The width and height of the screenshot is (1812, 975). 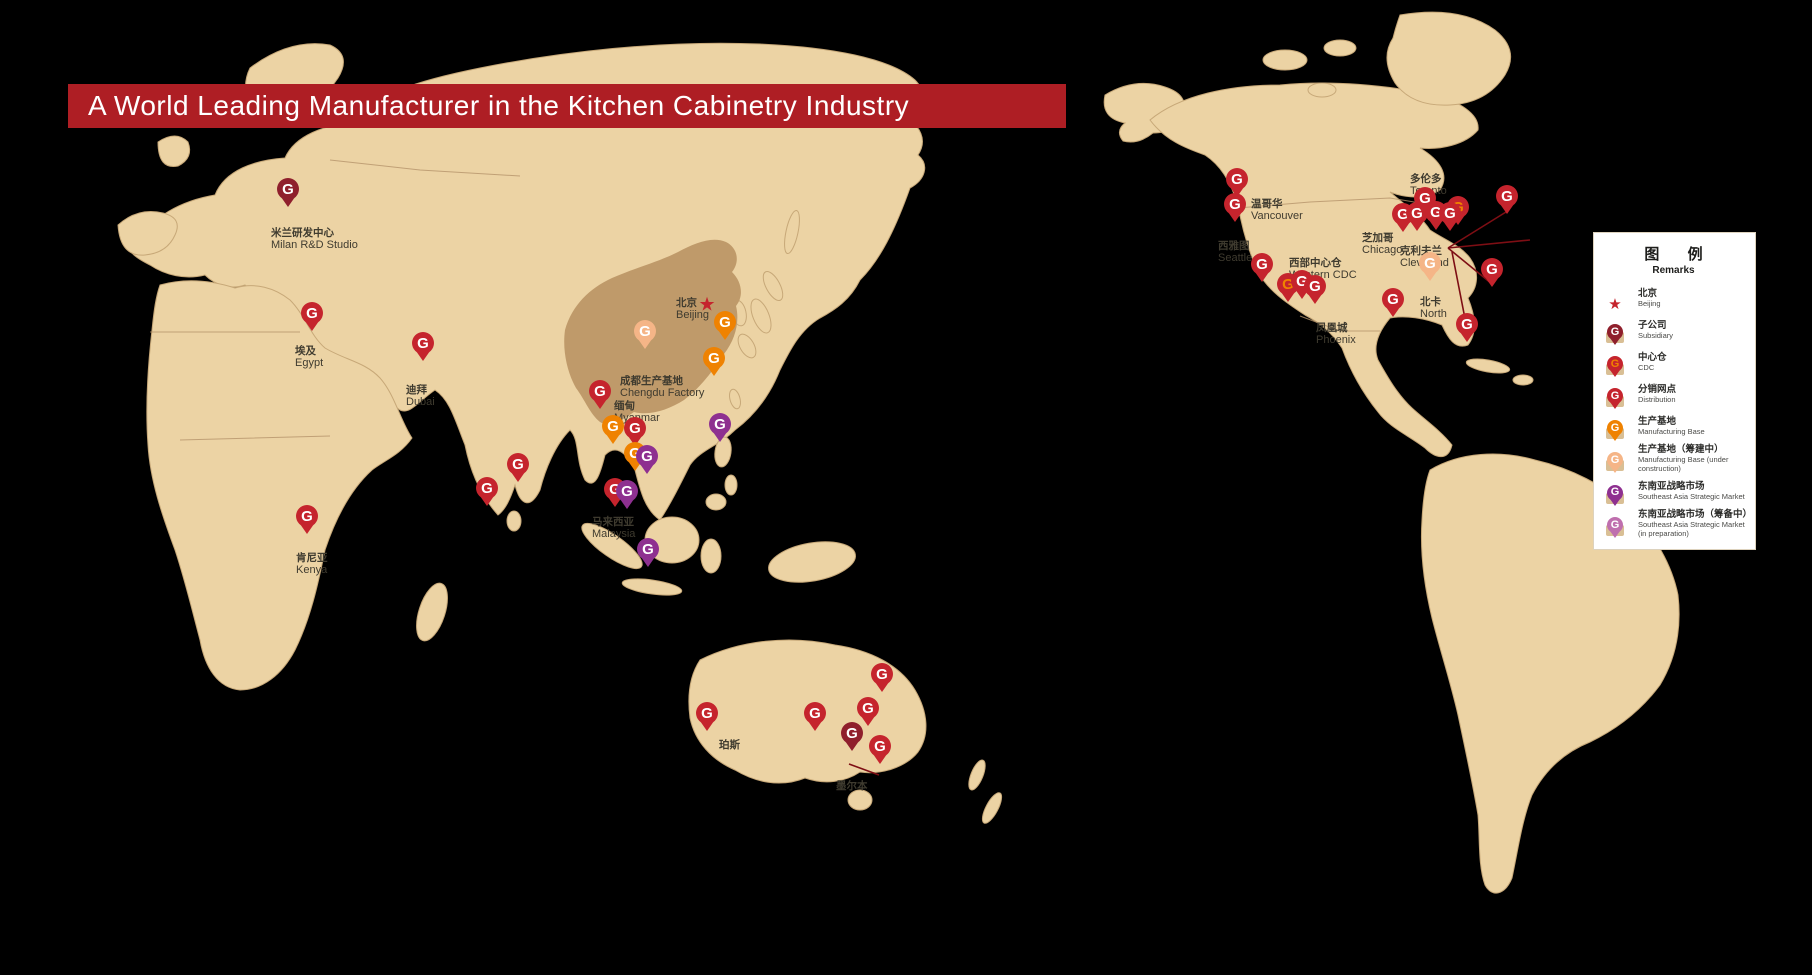 What do you see at coordinates (1433, 314) in the screenshot?
I see `map-label-en: North` at bounding box center [1433, 314].